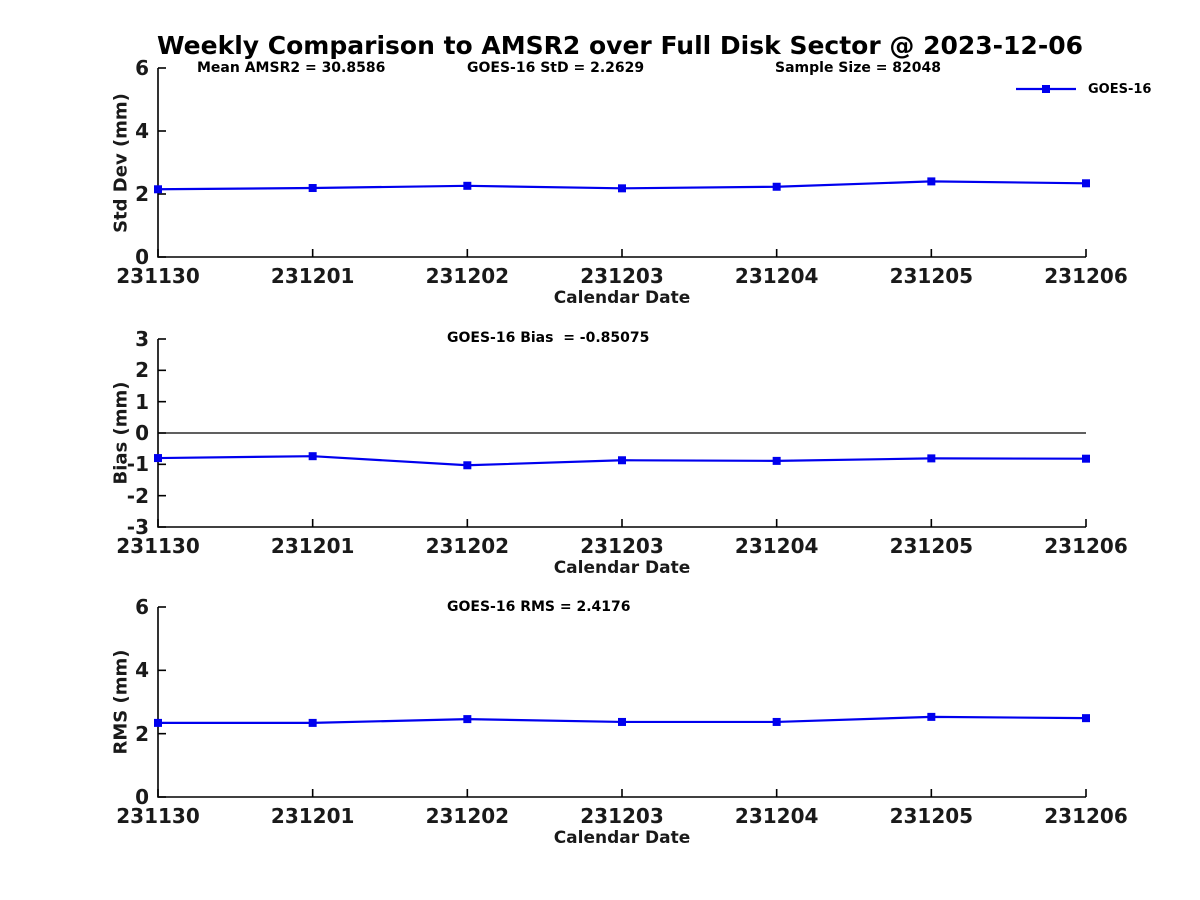 The width and height of the screenshot is (1200, 900). I want to click on stat-annotation: GOES-16 Bias = -0.85075, so click(548, 338).